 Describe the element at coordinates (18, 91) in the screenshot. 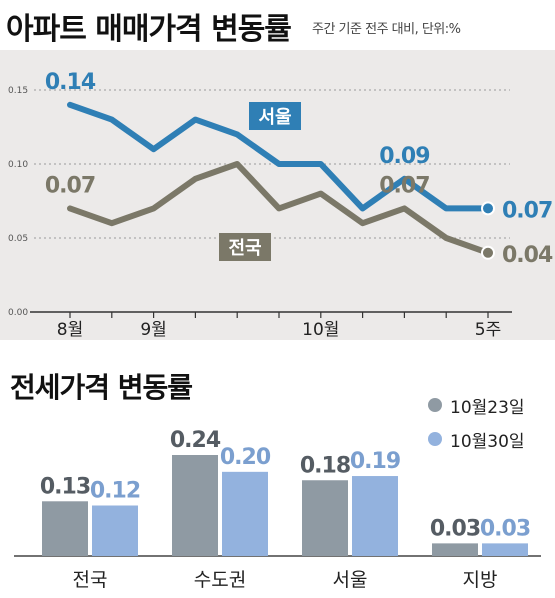

I see `y-tick-label: 0.15` at that location.